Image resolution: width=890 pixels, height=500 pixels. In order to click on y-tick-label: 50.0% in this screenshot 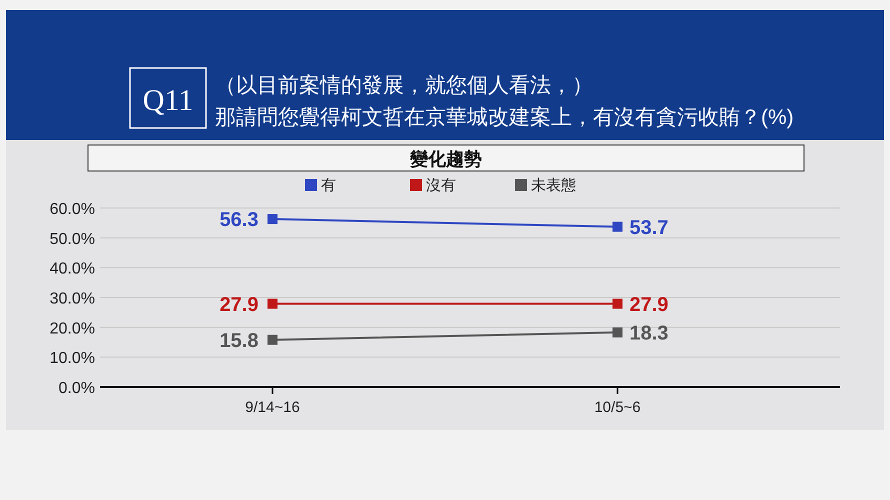, I will do `click(72, 239)`.